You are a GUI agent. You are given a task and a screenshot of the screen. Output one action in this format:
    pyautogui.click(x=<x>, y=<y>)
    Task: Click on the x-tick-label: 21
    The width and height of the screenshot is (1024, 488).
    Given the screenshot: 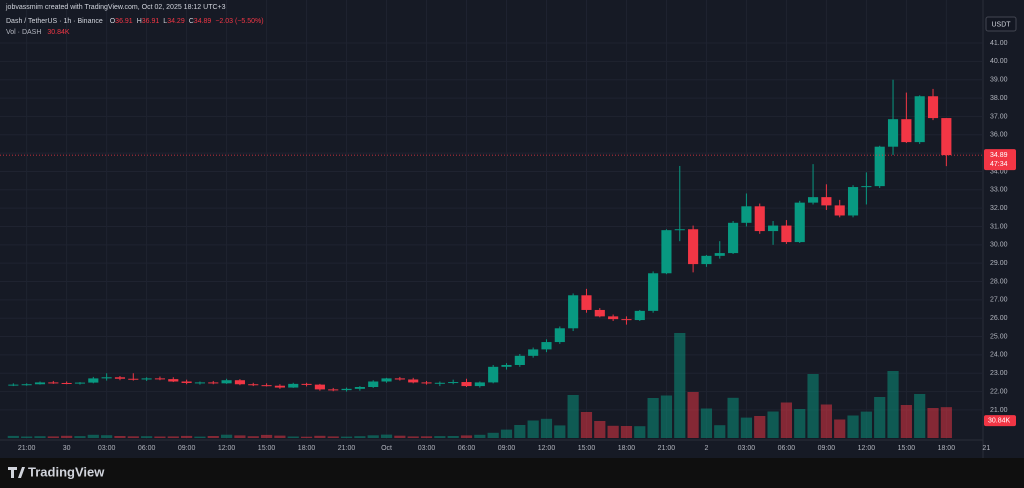 What is the action you would take?
    pyautogui.click(x=986, y=448)
    